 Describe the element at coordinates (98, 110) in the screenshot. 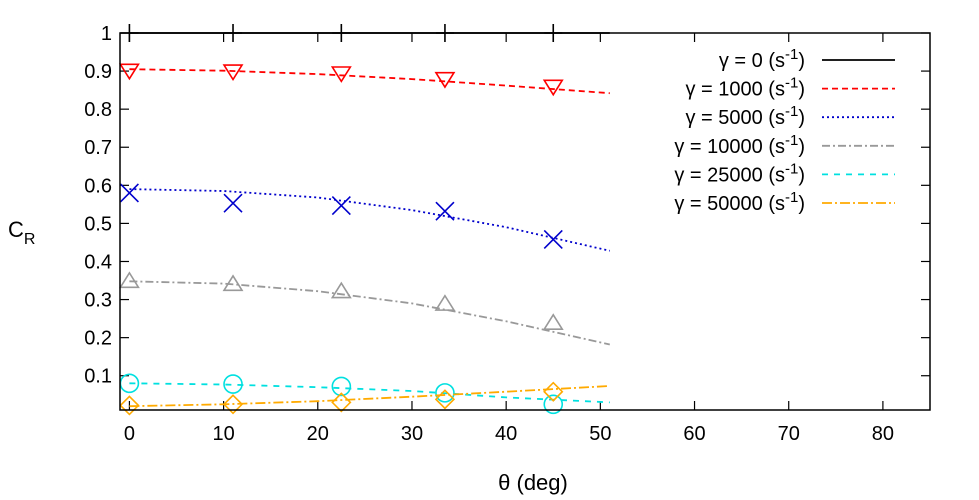

I see `y-tick-label: 0.8` at that location.